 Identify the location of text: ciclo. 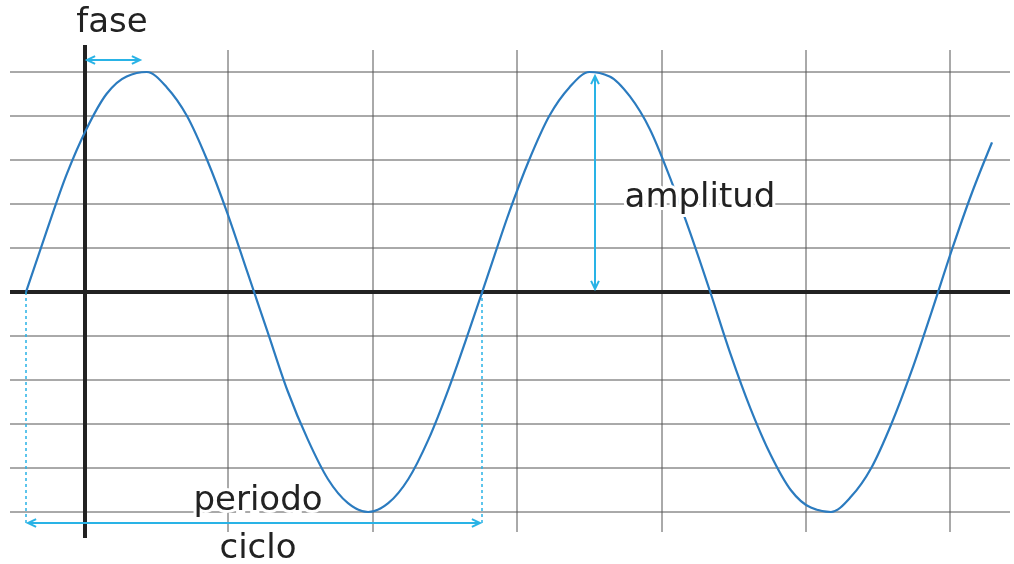
(258, 545).